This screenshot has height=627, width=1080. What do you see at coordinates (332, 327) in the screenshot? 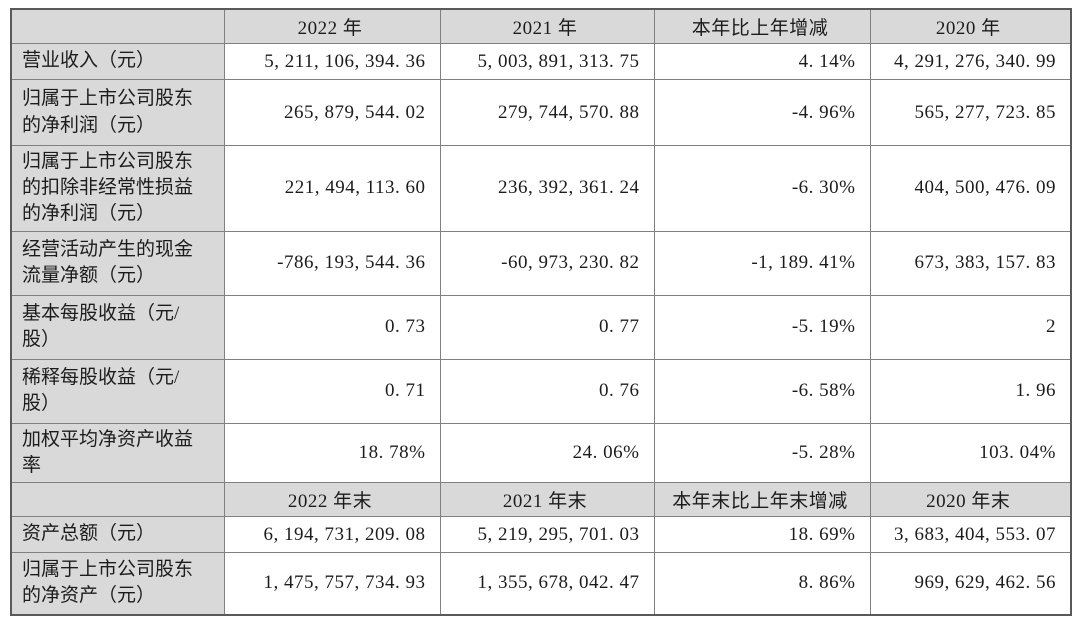
I see `value-cell: 0. 73` at bounding box center [332, 327].